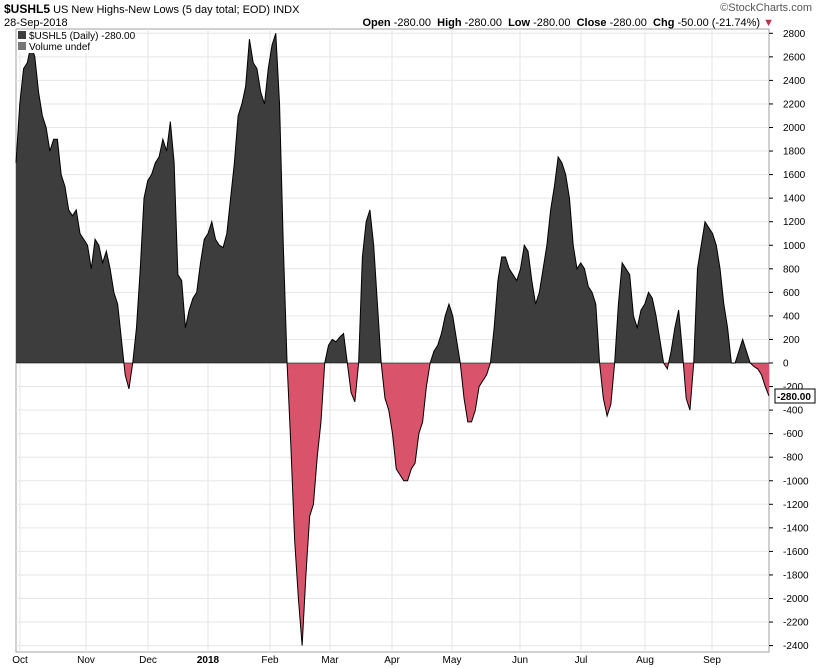 The image size is (820, 668). I want to click on x-tick-label: Feb, so click(270, 660).